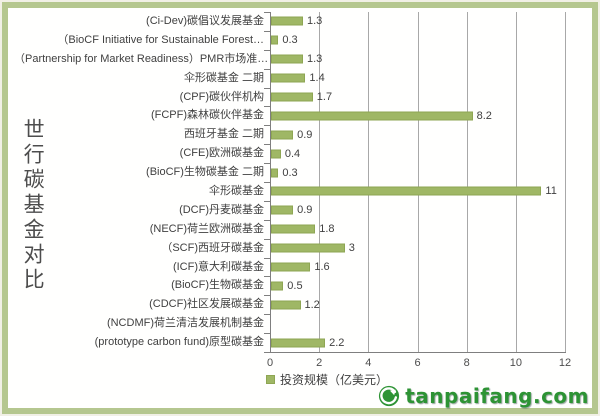 The image size is (600, 416). I want to click on value-label: 11, so click(551, 191).